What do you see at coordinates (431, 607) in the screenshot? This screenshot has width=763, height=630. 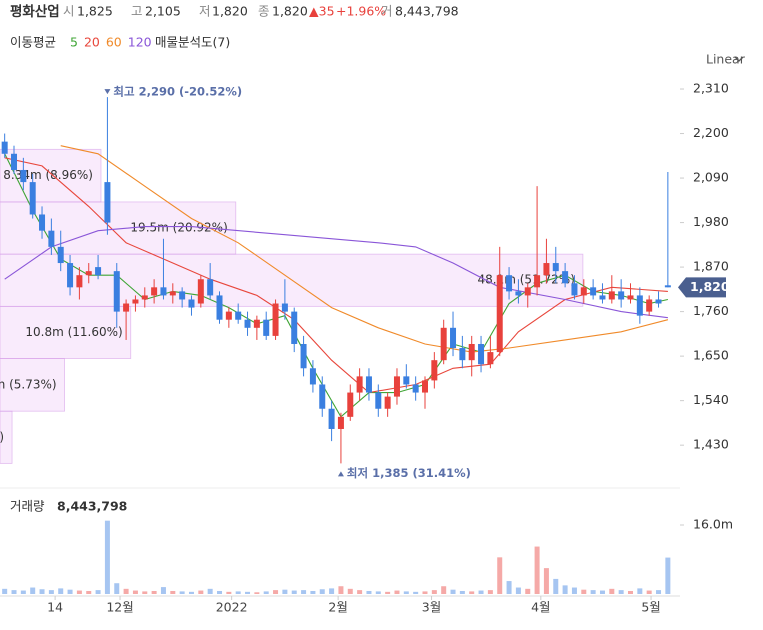 I see `x-tick-label: 3월` at bounding box center [431, 607].